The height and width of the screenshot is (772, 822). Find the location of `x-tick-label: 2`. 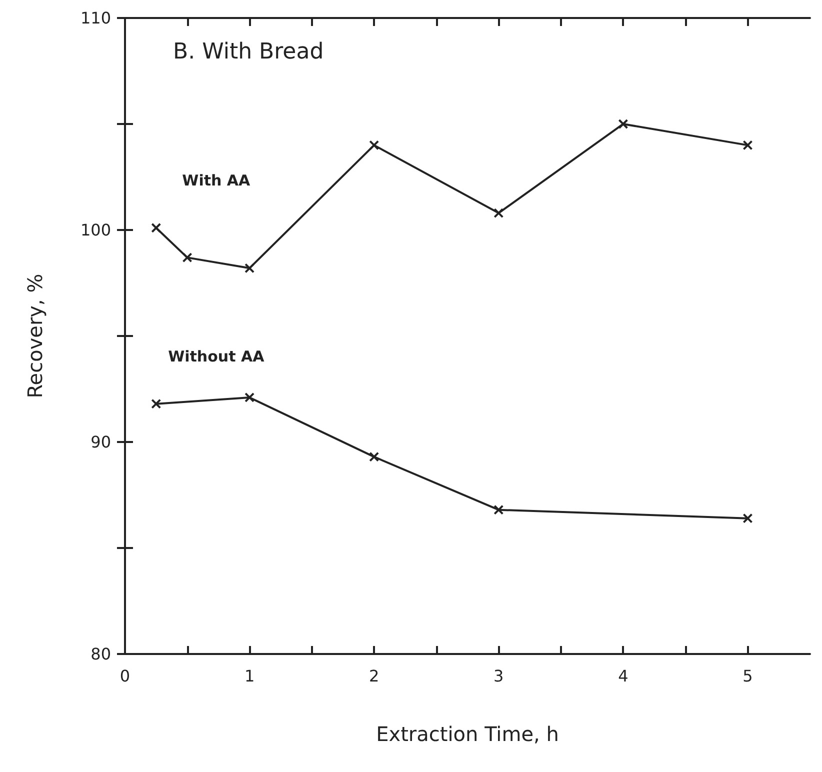

x-tick-label: 2 is located at coordinates (374, 676).